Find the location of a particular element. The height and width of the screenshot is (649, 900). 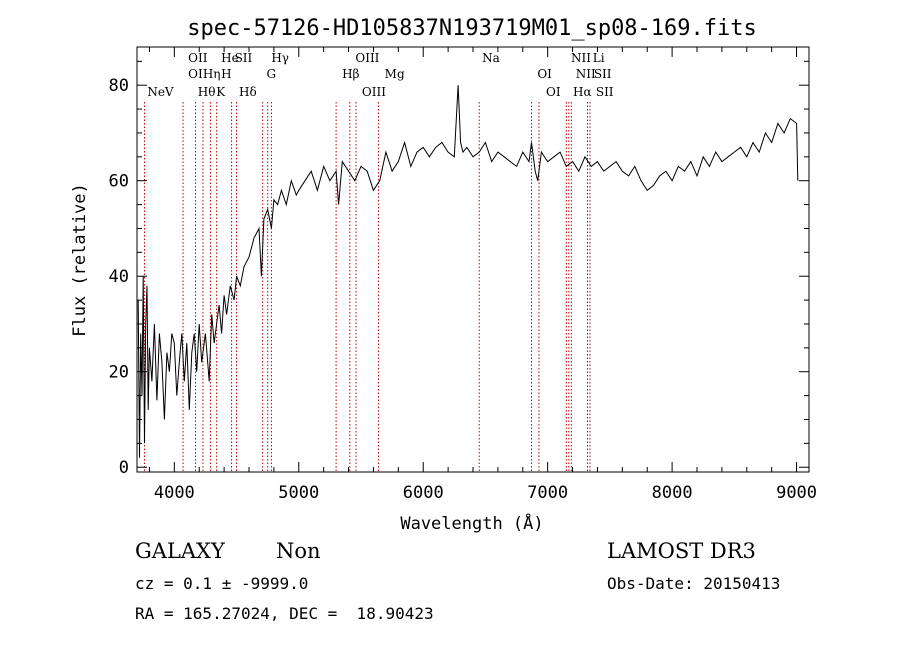

object-class: GALAXY is located at coordinates (180, 551).